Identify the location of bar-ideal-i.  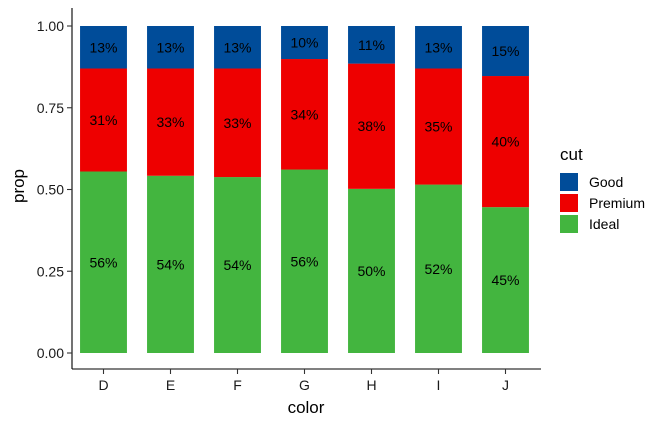
(438, 268).